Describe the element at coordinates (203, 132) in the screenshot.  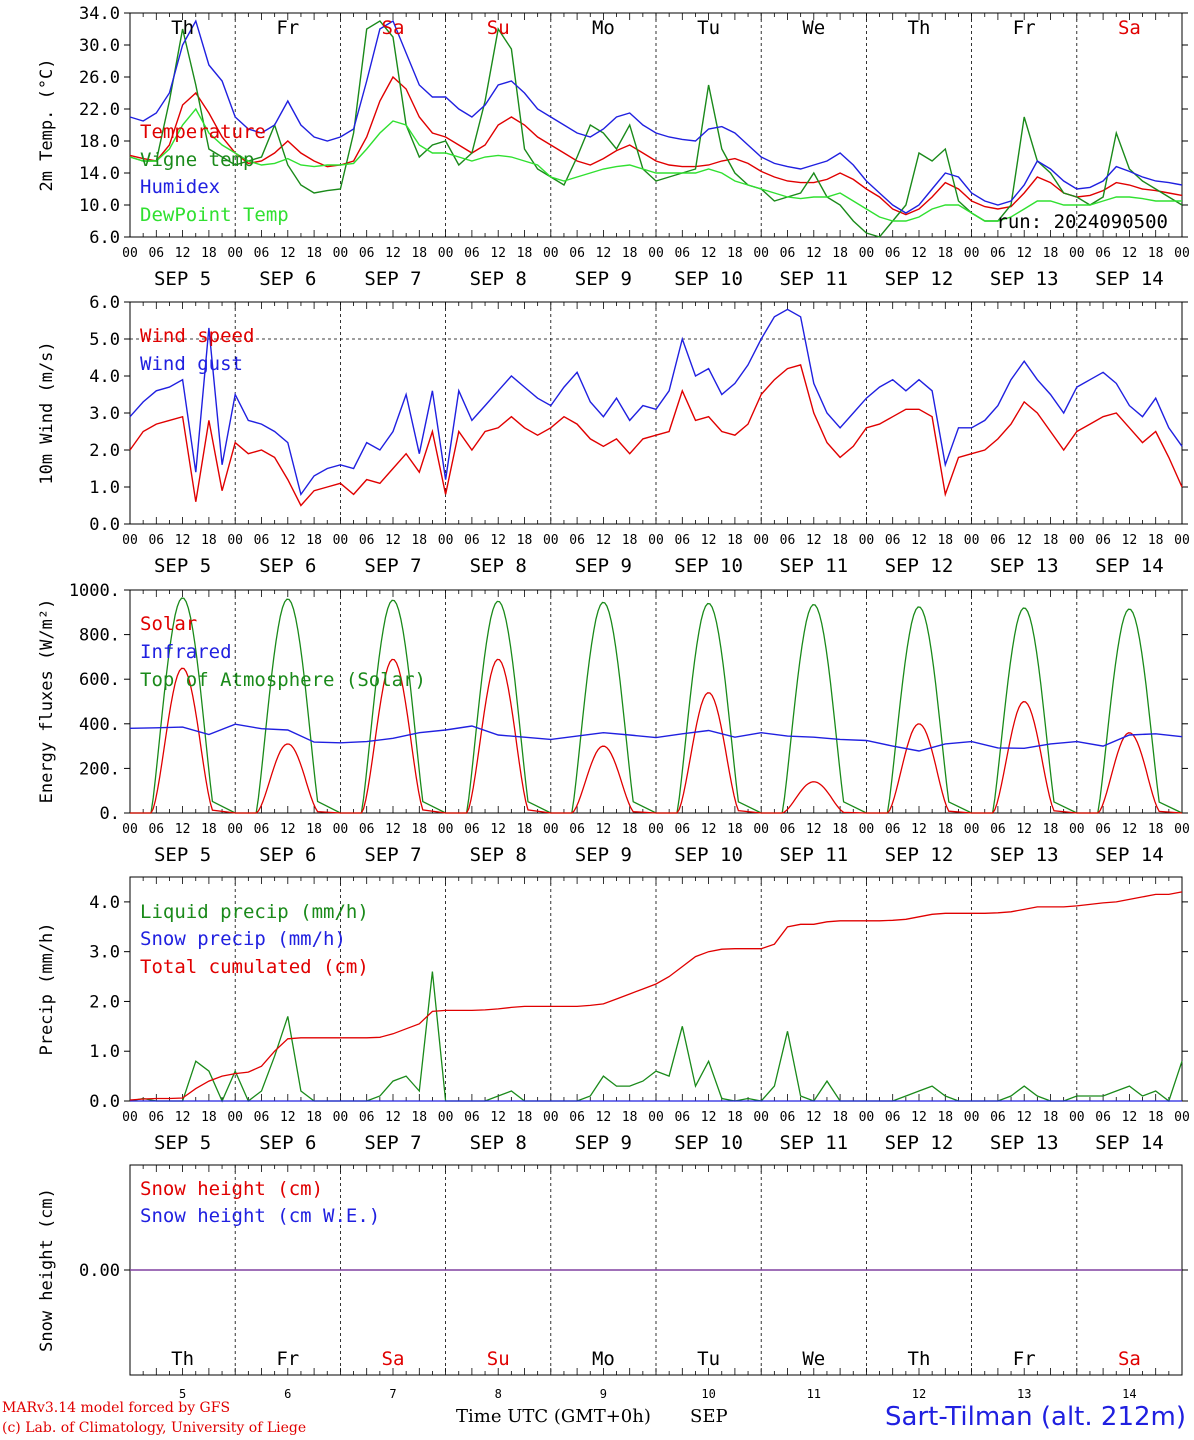
I see `legend-temperature: Temperature` at that location.